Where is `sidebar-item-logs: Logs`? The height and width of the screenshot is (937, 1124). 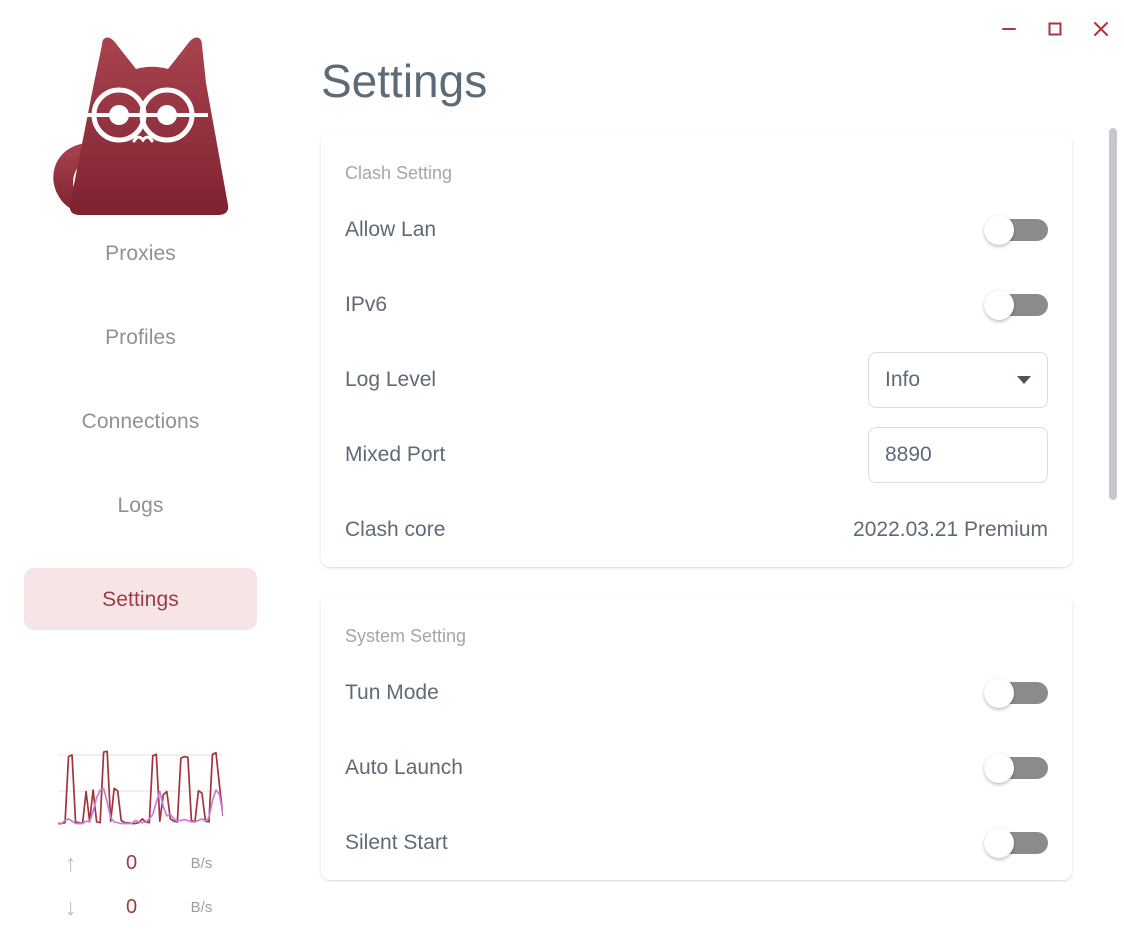
sidebar-item-logs: Logs is located at coordinates (140, 505).